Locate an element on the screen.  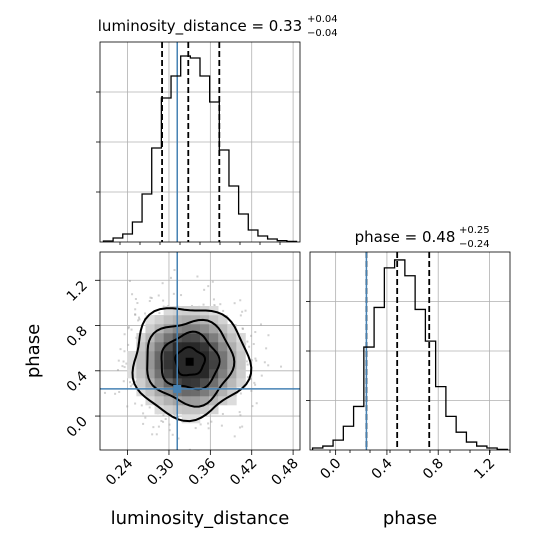
joint-truth-marker is located at coordinates (177, 388).